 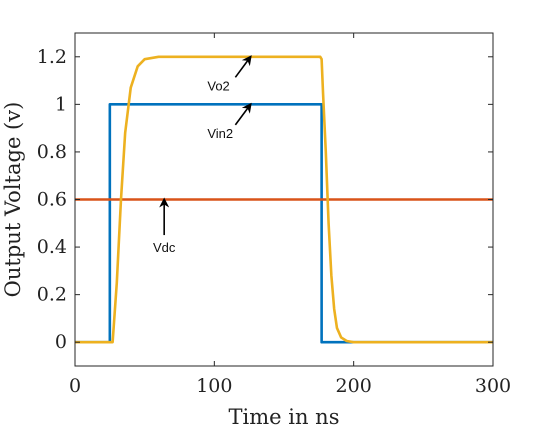 What do you see at coordinates (52, 152) in the screenshot?
I see `y-tick-label: 0.8` at bounding box center [52, 152].